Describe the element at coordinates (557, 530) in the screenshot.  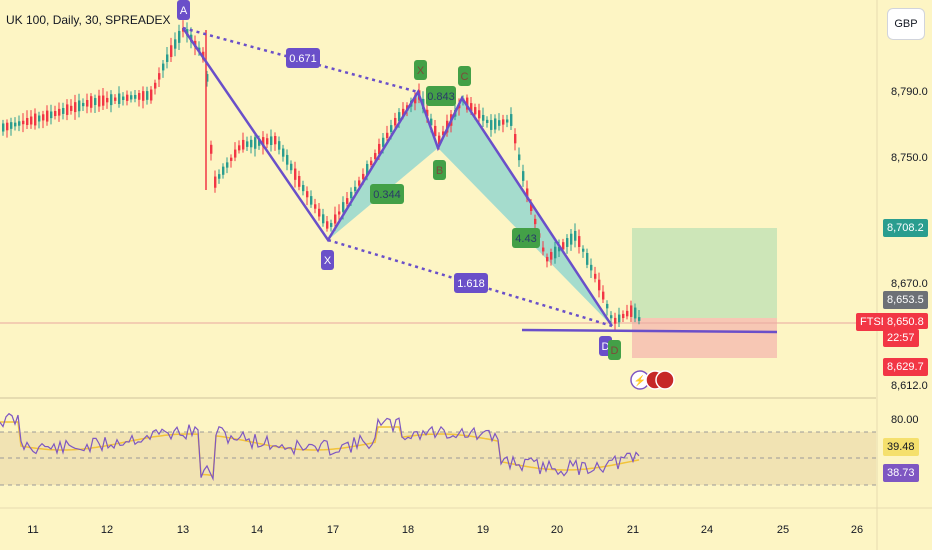
I see `time-tick-label: 20` at that location.